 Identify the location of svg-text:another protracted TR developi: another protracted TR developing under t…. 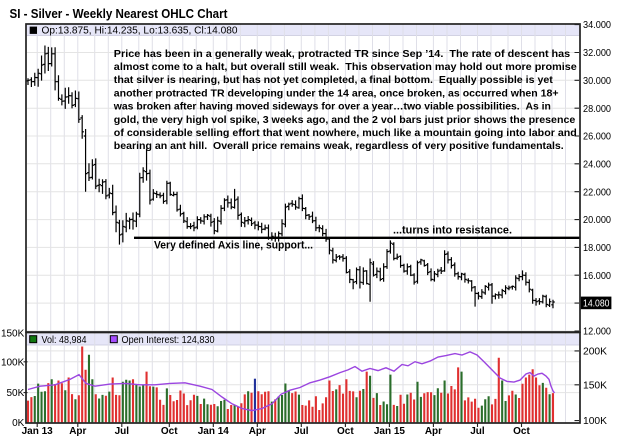
(336, 93).